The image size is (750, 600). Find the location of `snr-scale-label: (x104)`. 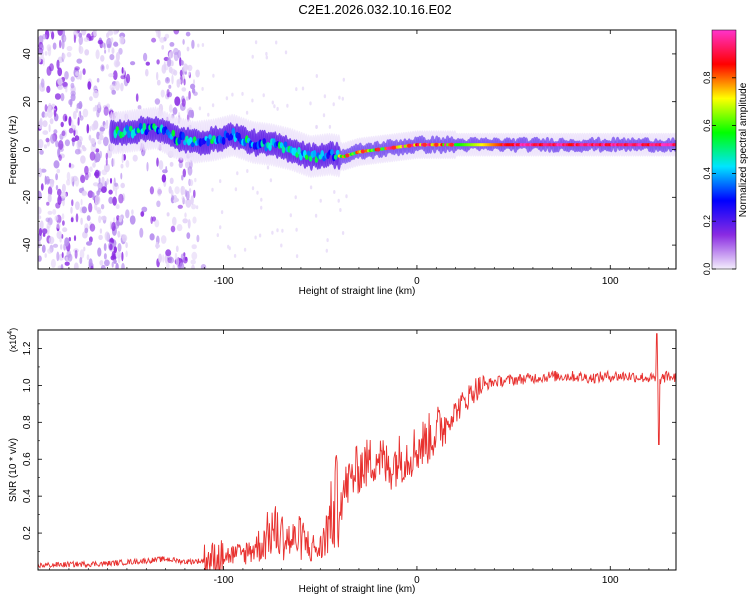

snr-scale-label: (x104) is located at coordinates (12, 340).